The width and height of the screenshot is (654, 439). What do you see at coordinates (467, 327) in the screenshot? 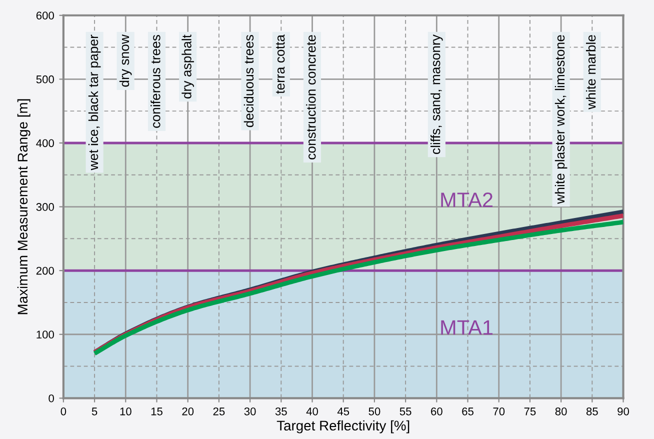
I see `band-label: MTA1` at bounding box center [467, 327].